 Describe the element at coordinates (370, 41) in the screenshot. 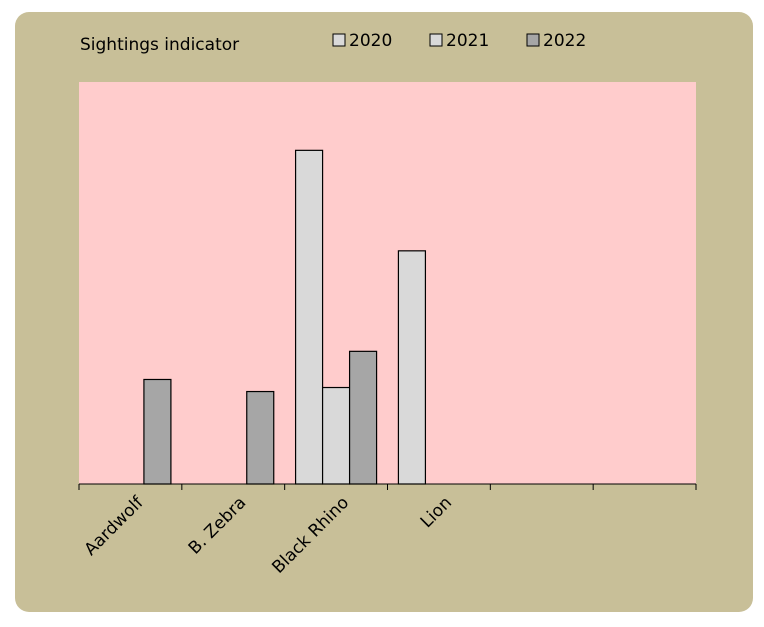

I see `legend-label: 2020` at that location.